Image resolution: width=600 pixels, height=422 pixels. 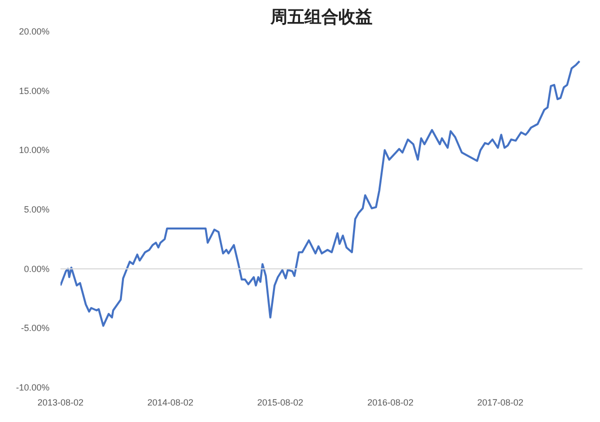 What do you see at coordinates (34, 91) in the screenshot?
I see `y-tick-label: 15.00%` at bounding box center [34, 91].